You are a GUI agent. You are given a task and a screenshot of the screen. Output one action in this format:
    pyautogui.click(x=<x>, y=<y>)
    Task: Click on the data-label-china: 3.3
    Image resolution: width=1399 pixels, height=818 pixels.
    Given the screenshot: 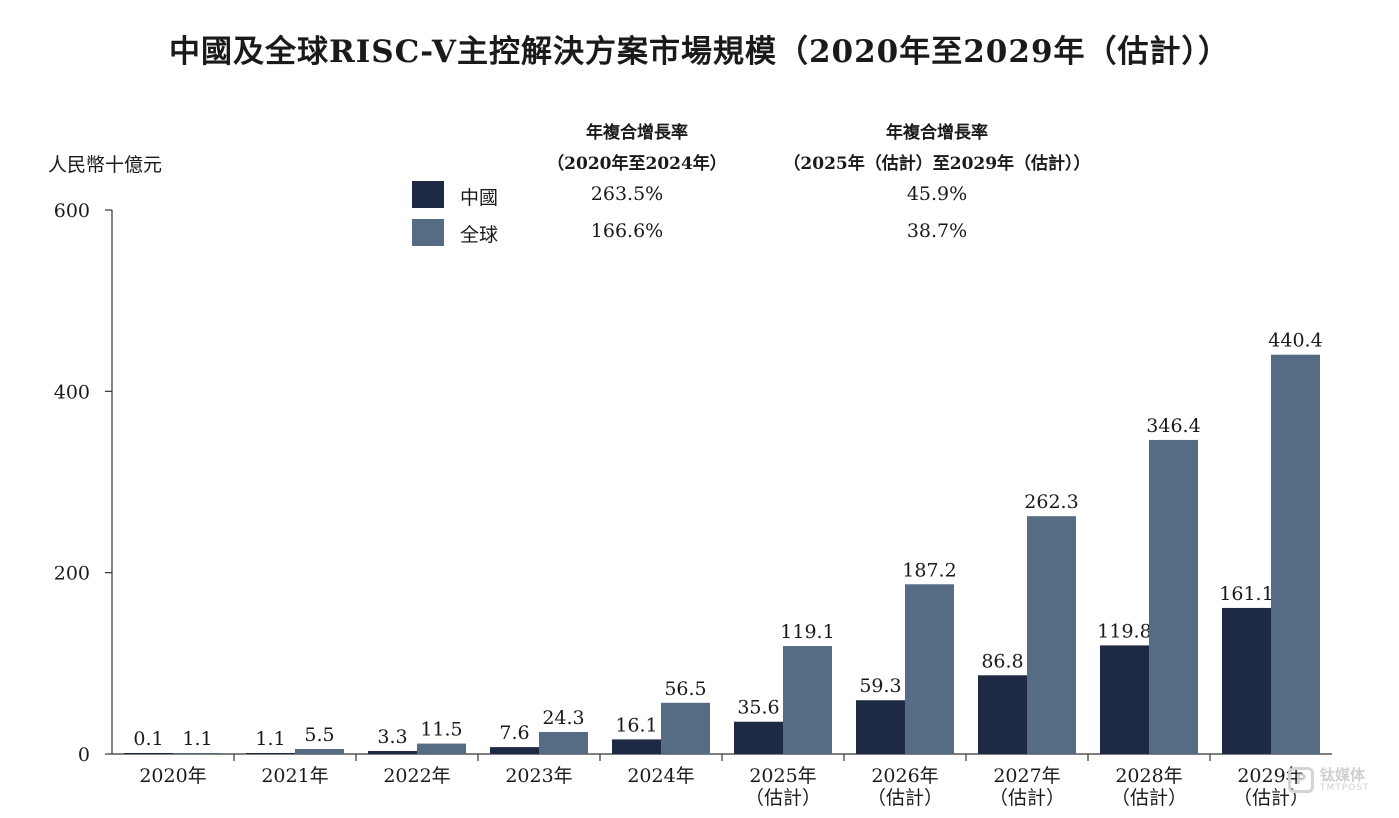 What is the action you would take?
    pyautogui.click(x=392, y=737)
    